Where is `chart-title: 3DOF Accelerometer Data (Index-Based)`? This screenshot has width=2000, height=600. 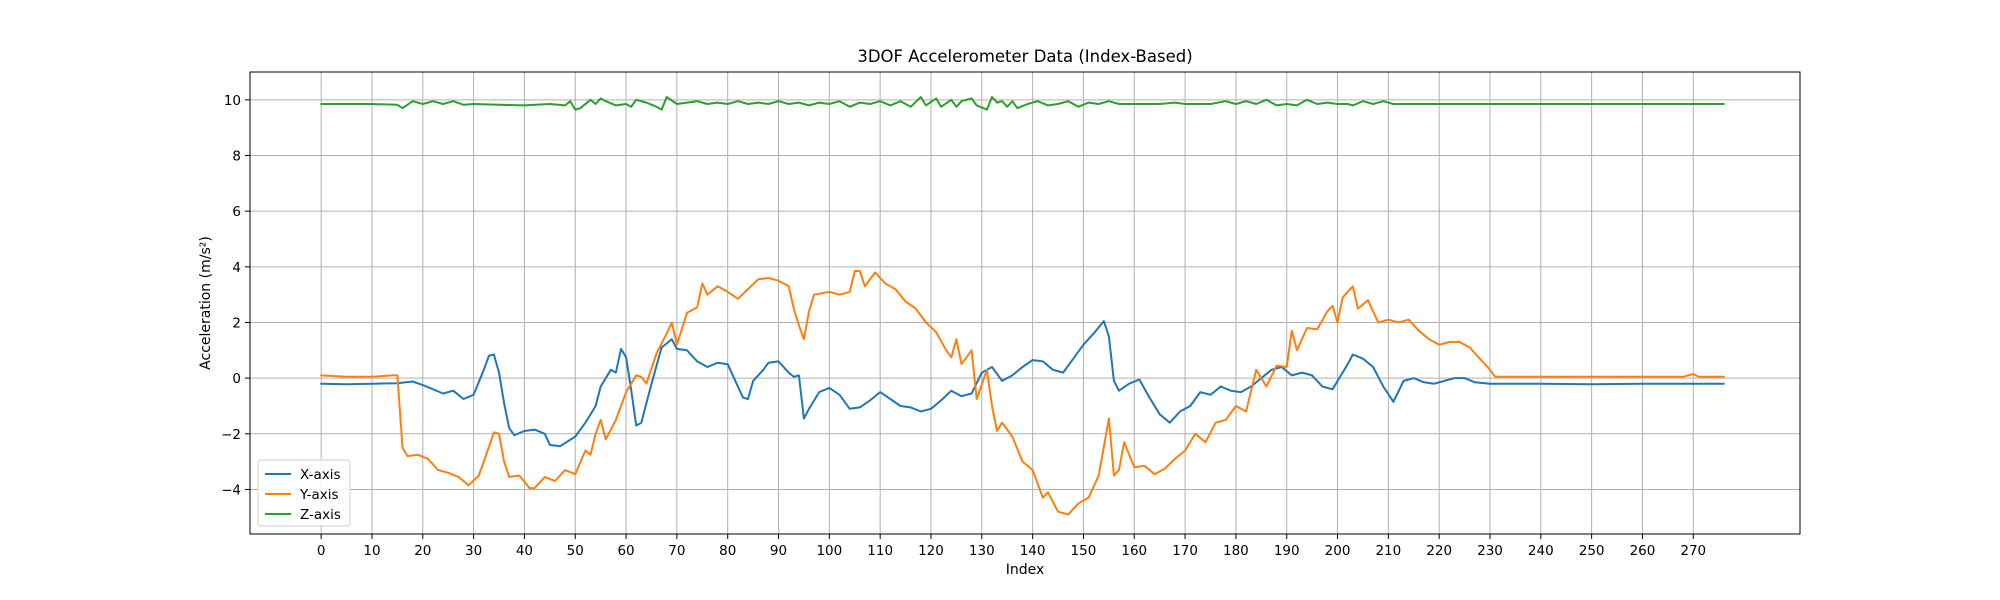
chart-title: 3DOF Accelerometer Data (Index-Based) is located at coordinates (1024, 56).